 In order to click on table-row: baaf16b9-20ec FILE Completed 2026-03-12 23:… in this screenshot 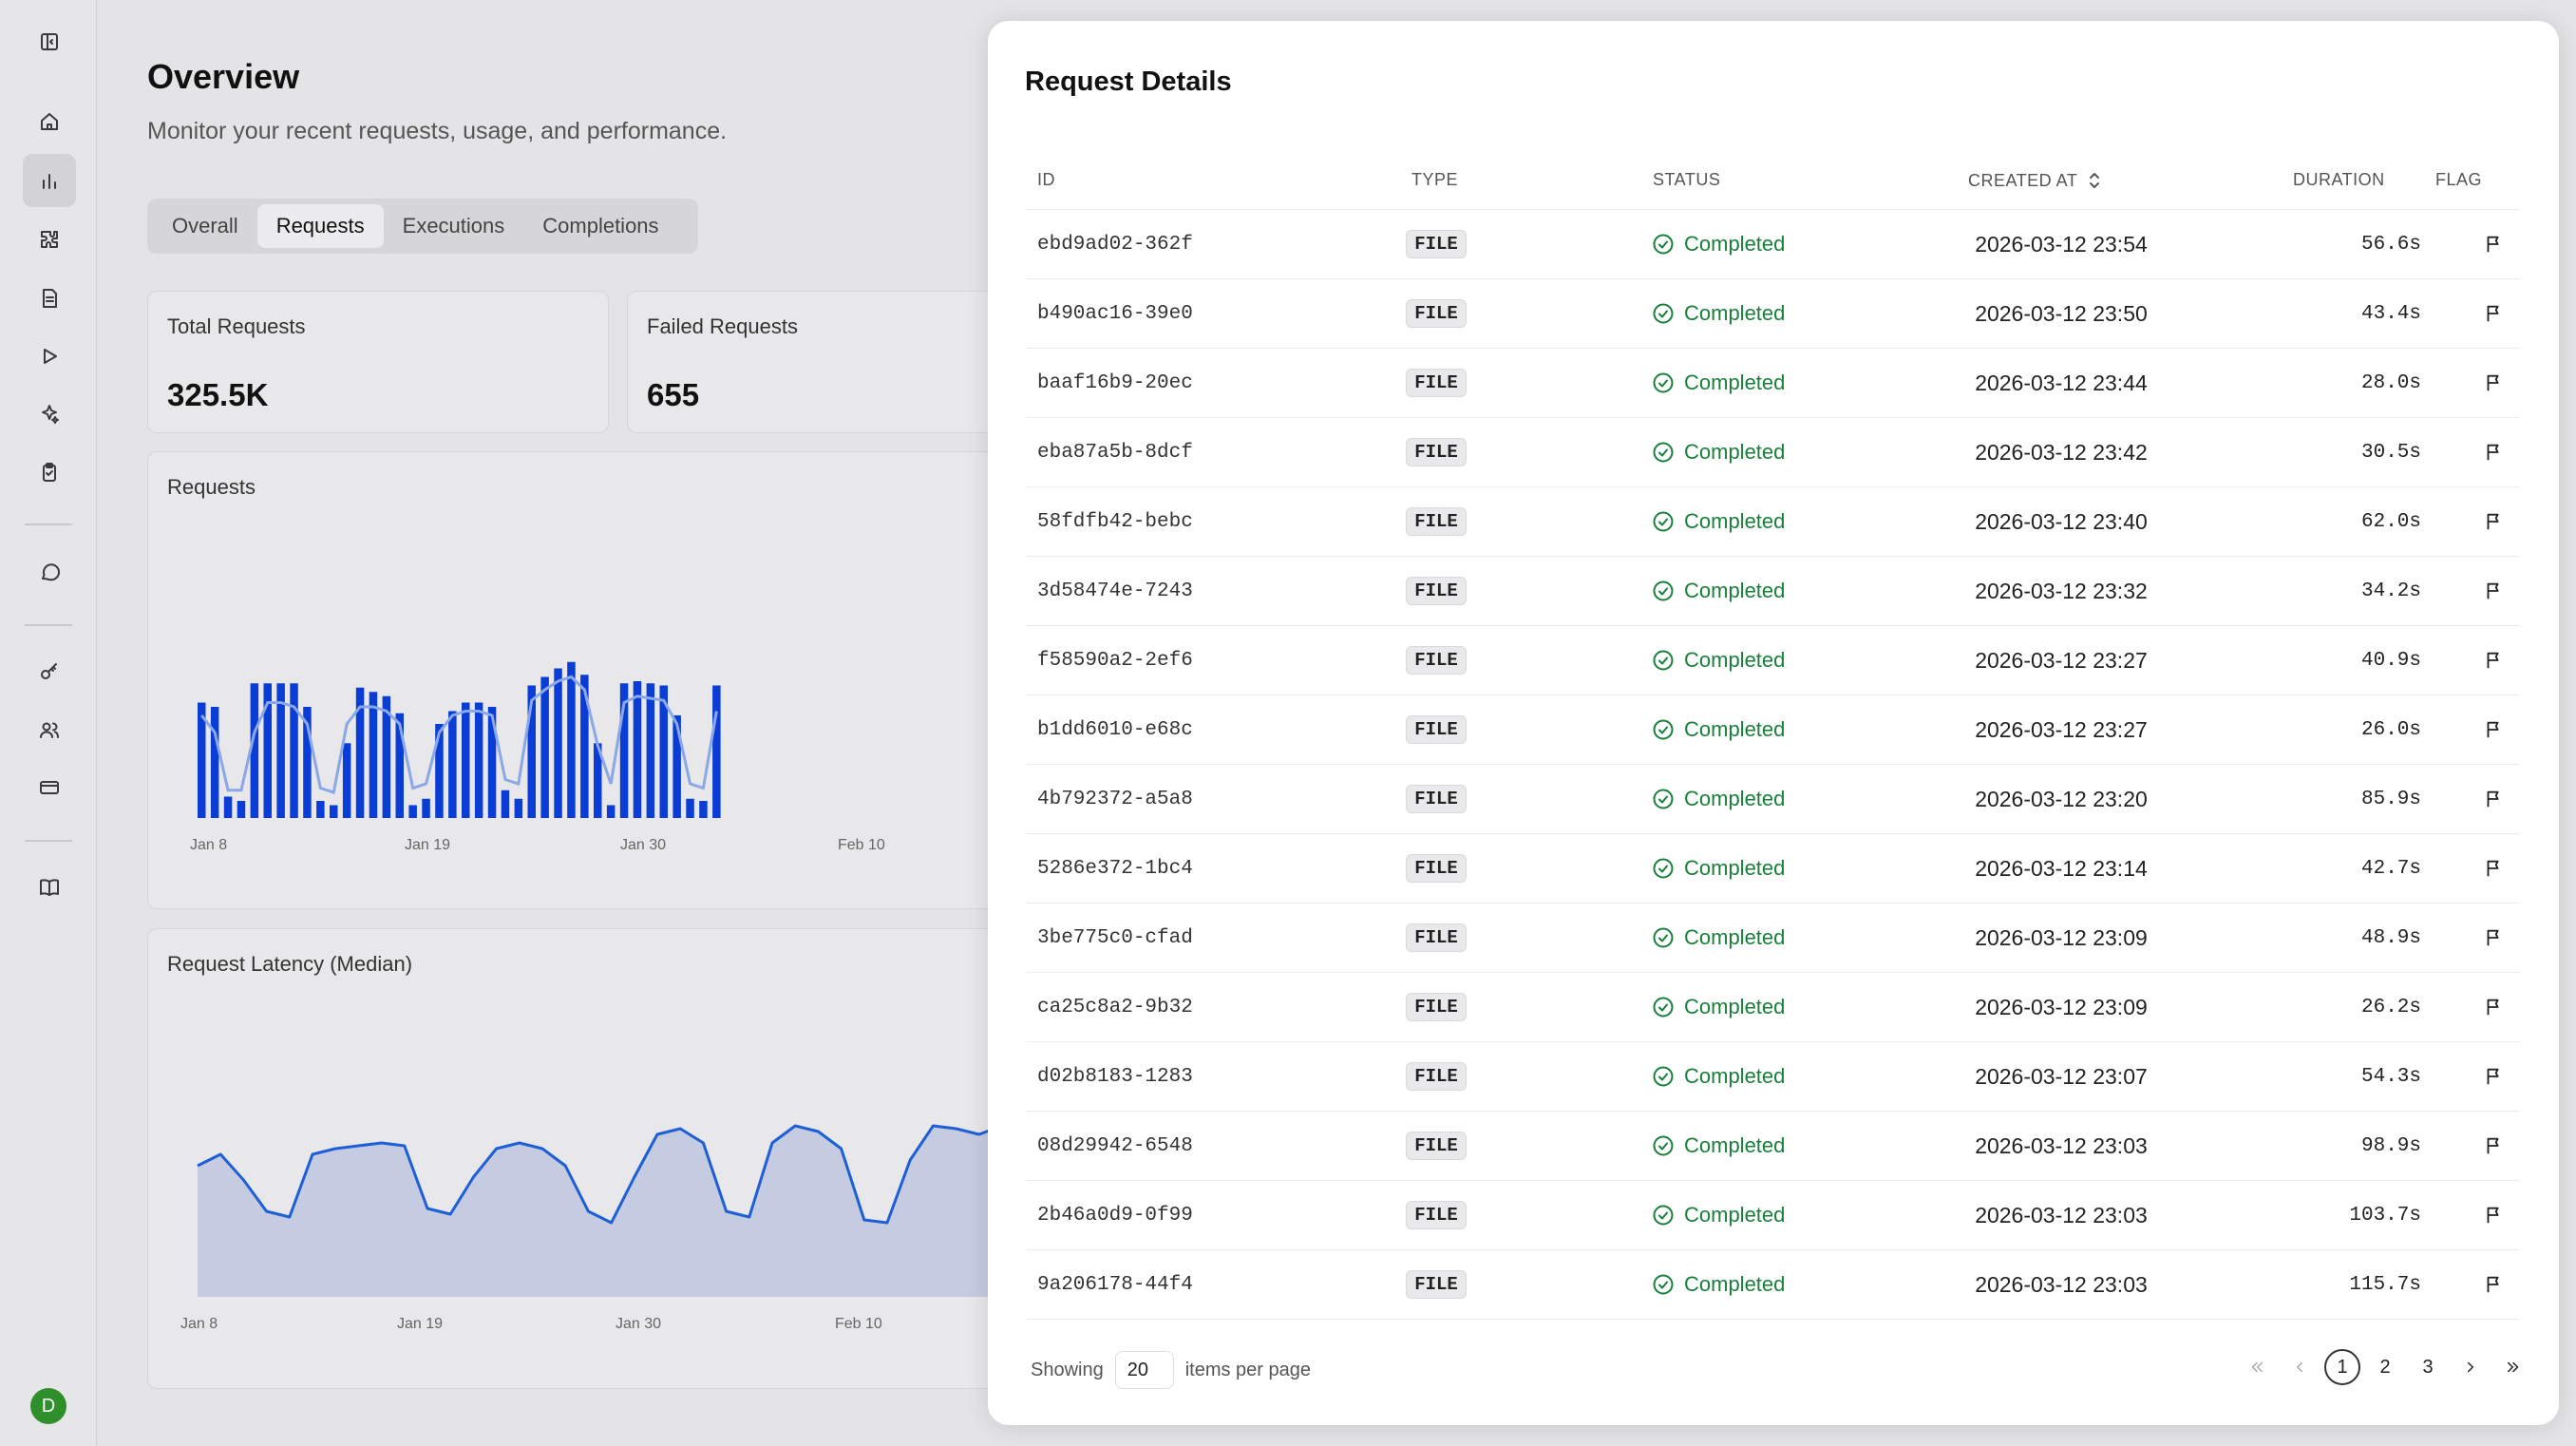, I will do `click(1772, 384)`.